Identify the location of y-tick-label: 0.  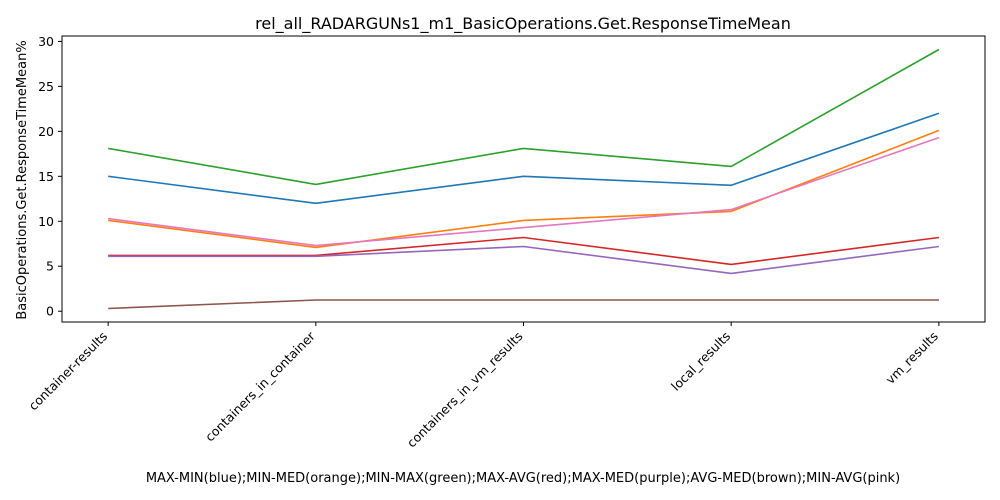
(50, 311).